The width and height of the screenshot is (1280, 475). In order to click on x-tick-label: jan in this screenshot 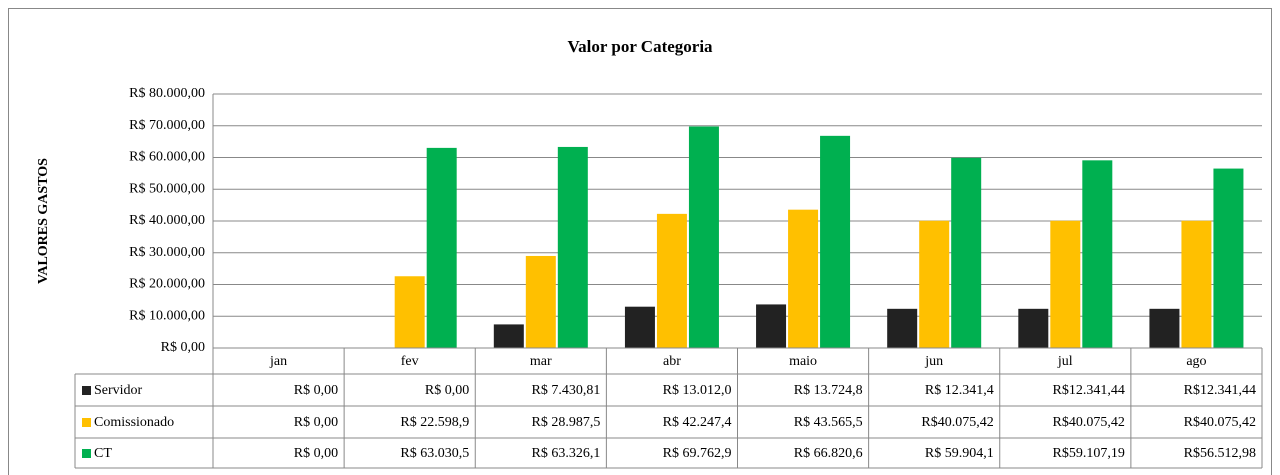, I will do `click(278, 361)`.